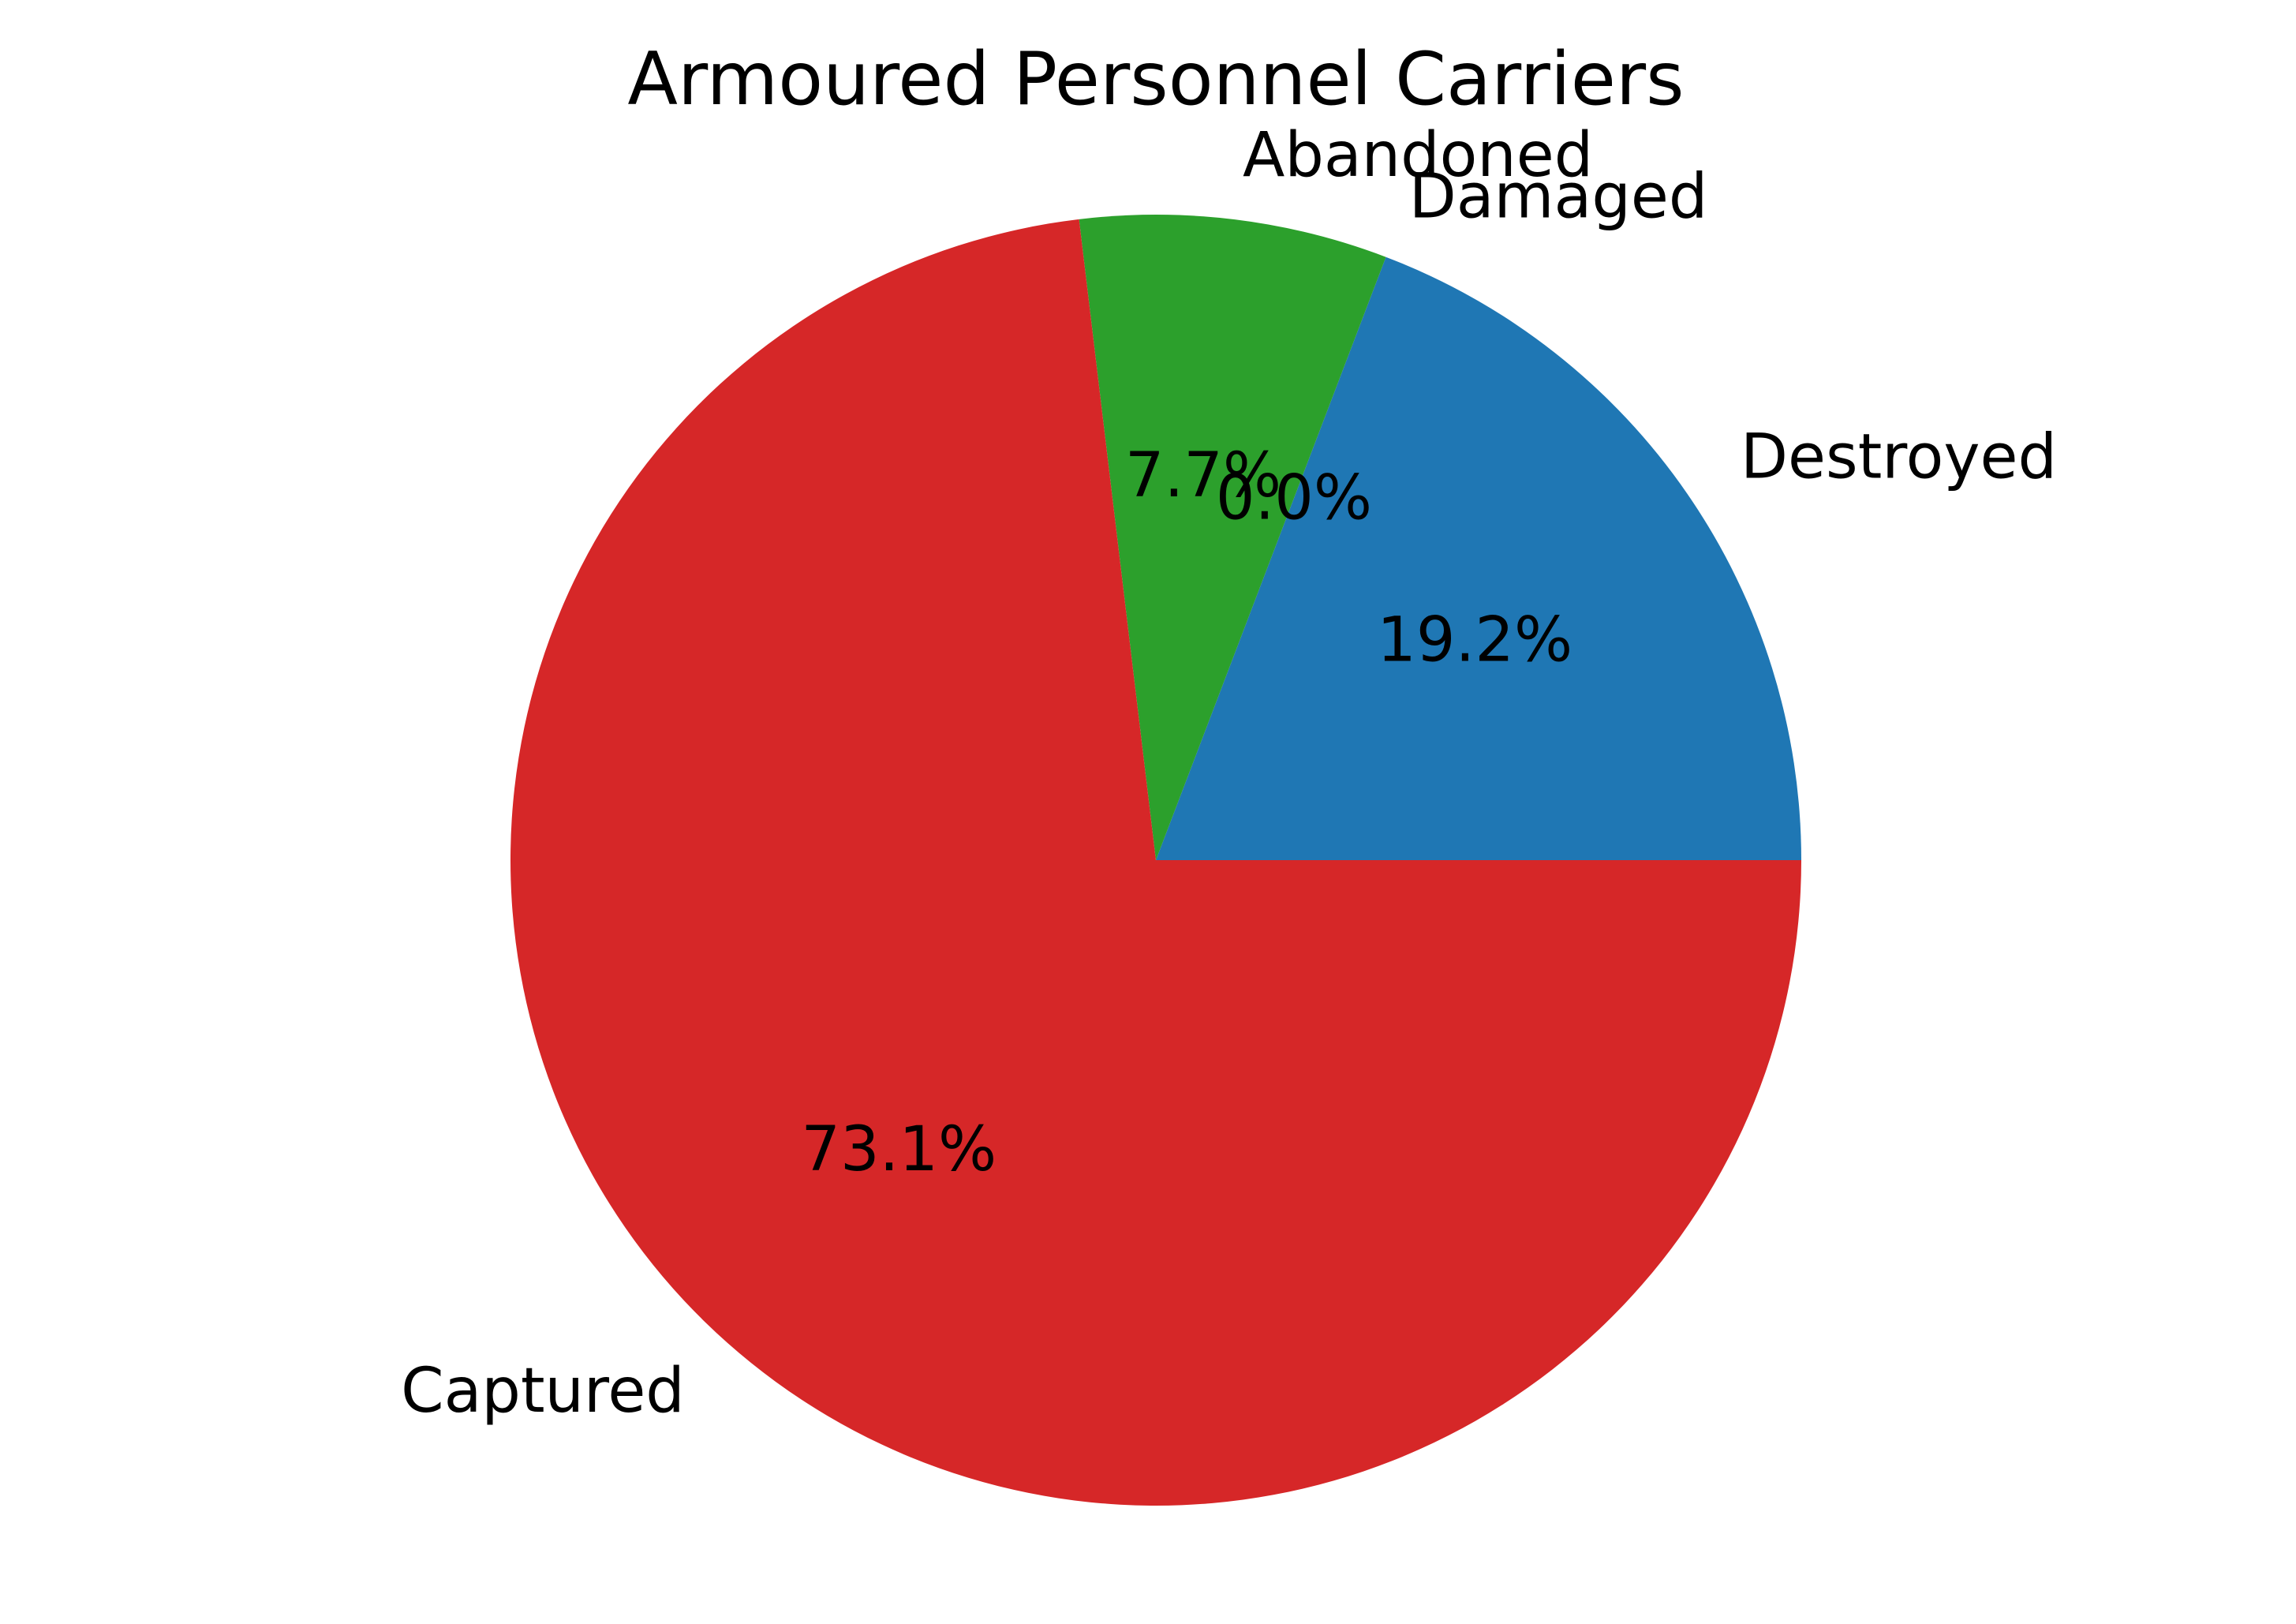  I want to click on slice-label-captured: Captured, so click(543, 1391).